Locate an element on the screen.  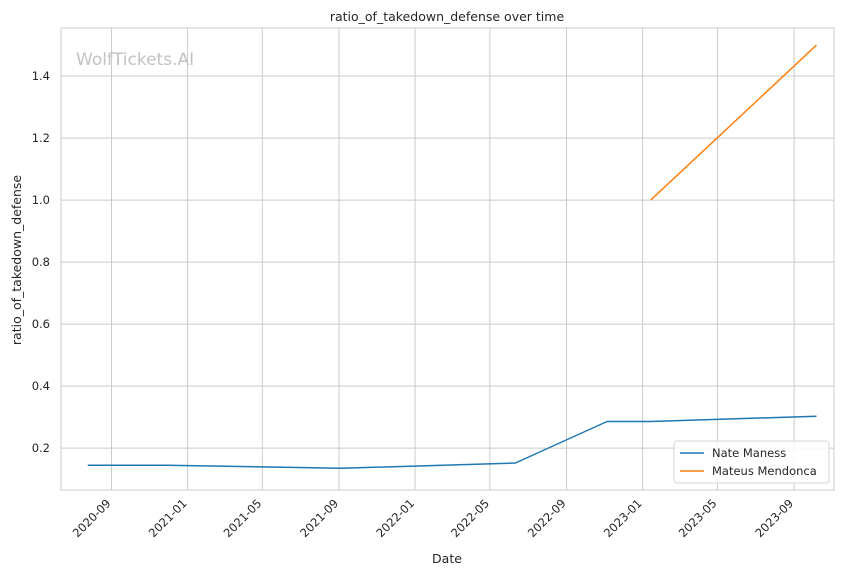
chart-title: ratio_of_takedown_defense over time is located at coordinates (447, 16).